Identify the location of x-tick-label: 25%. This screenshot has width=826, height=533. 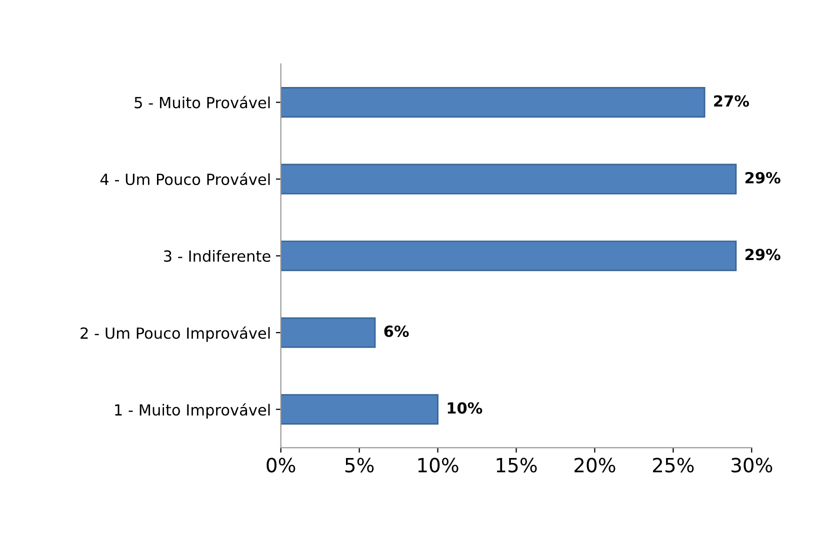
(673, 465).